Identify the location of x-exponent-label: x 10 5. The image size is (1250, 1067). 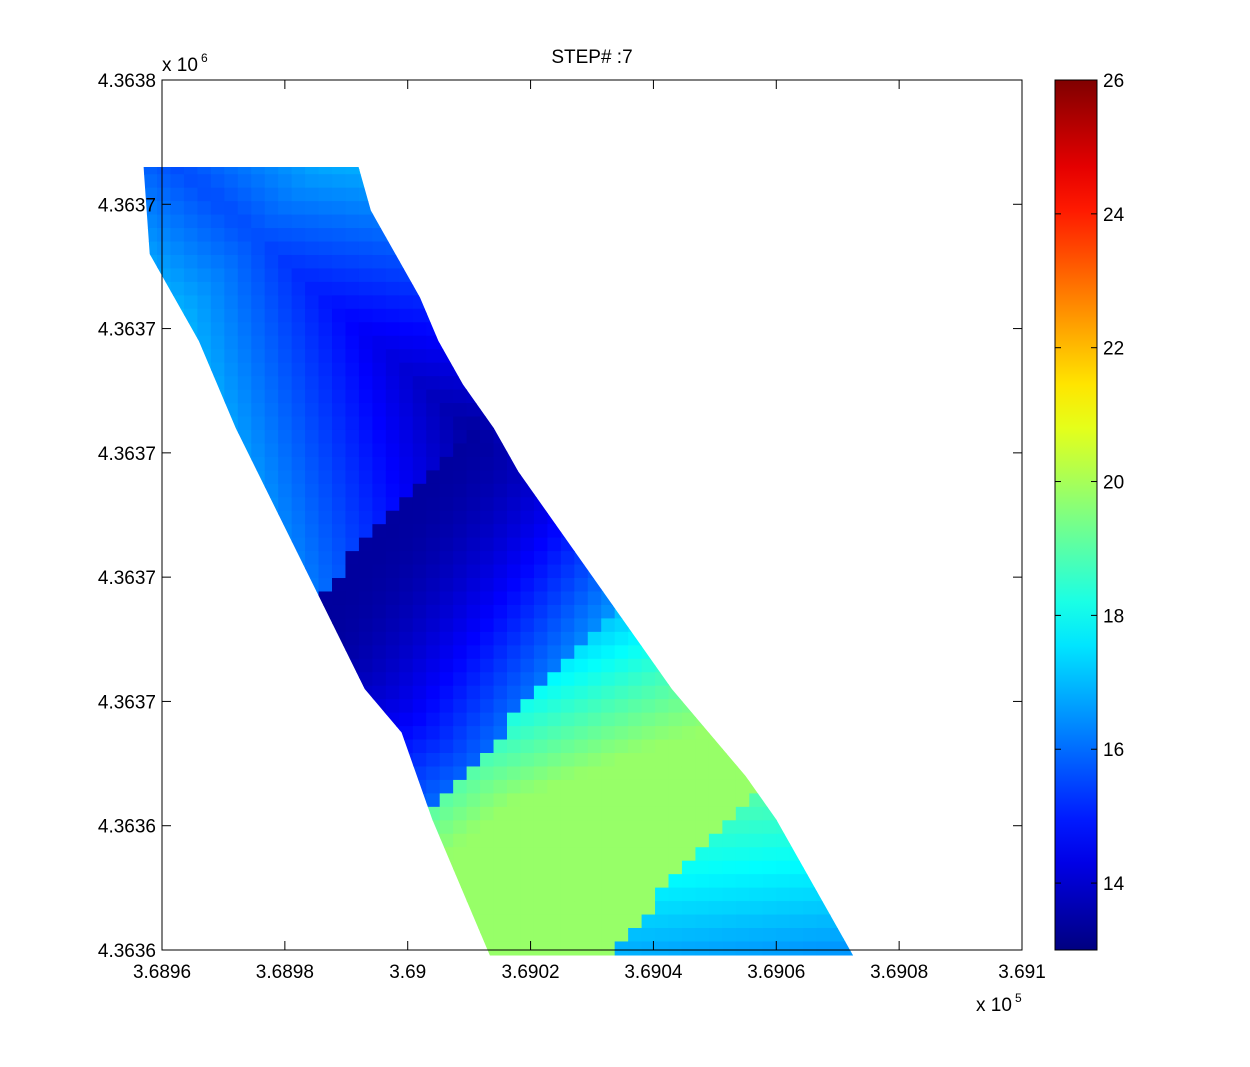
(999, 1003).